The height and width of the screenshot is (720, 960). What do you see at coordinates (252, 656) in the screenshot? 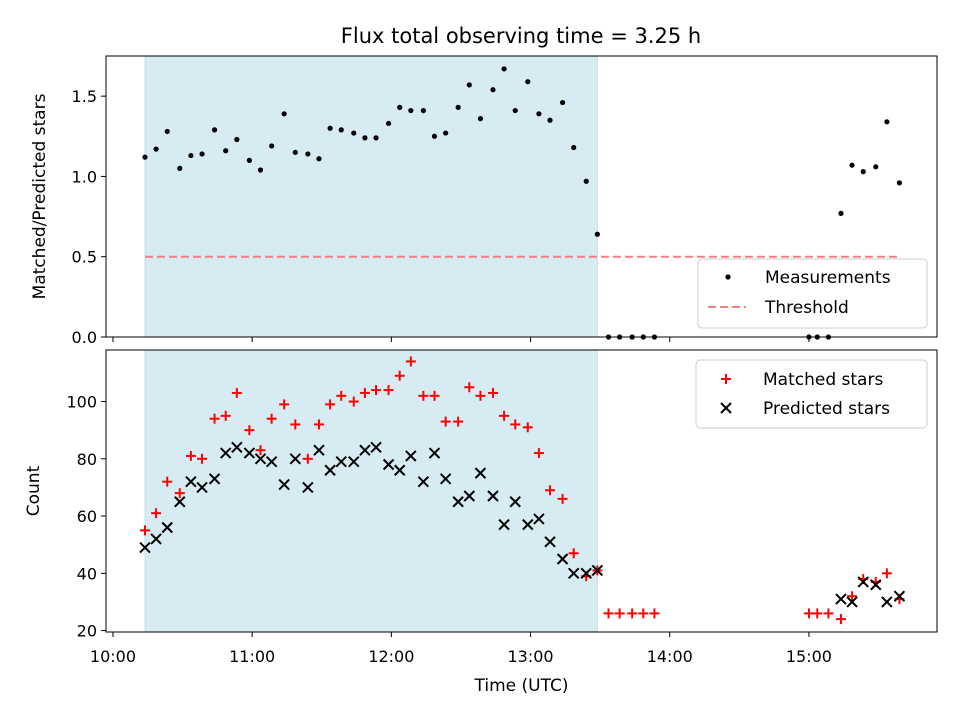
I see `x-tick-label: 11:00` at bounding box center [252, 656].